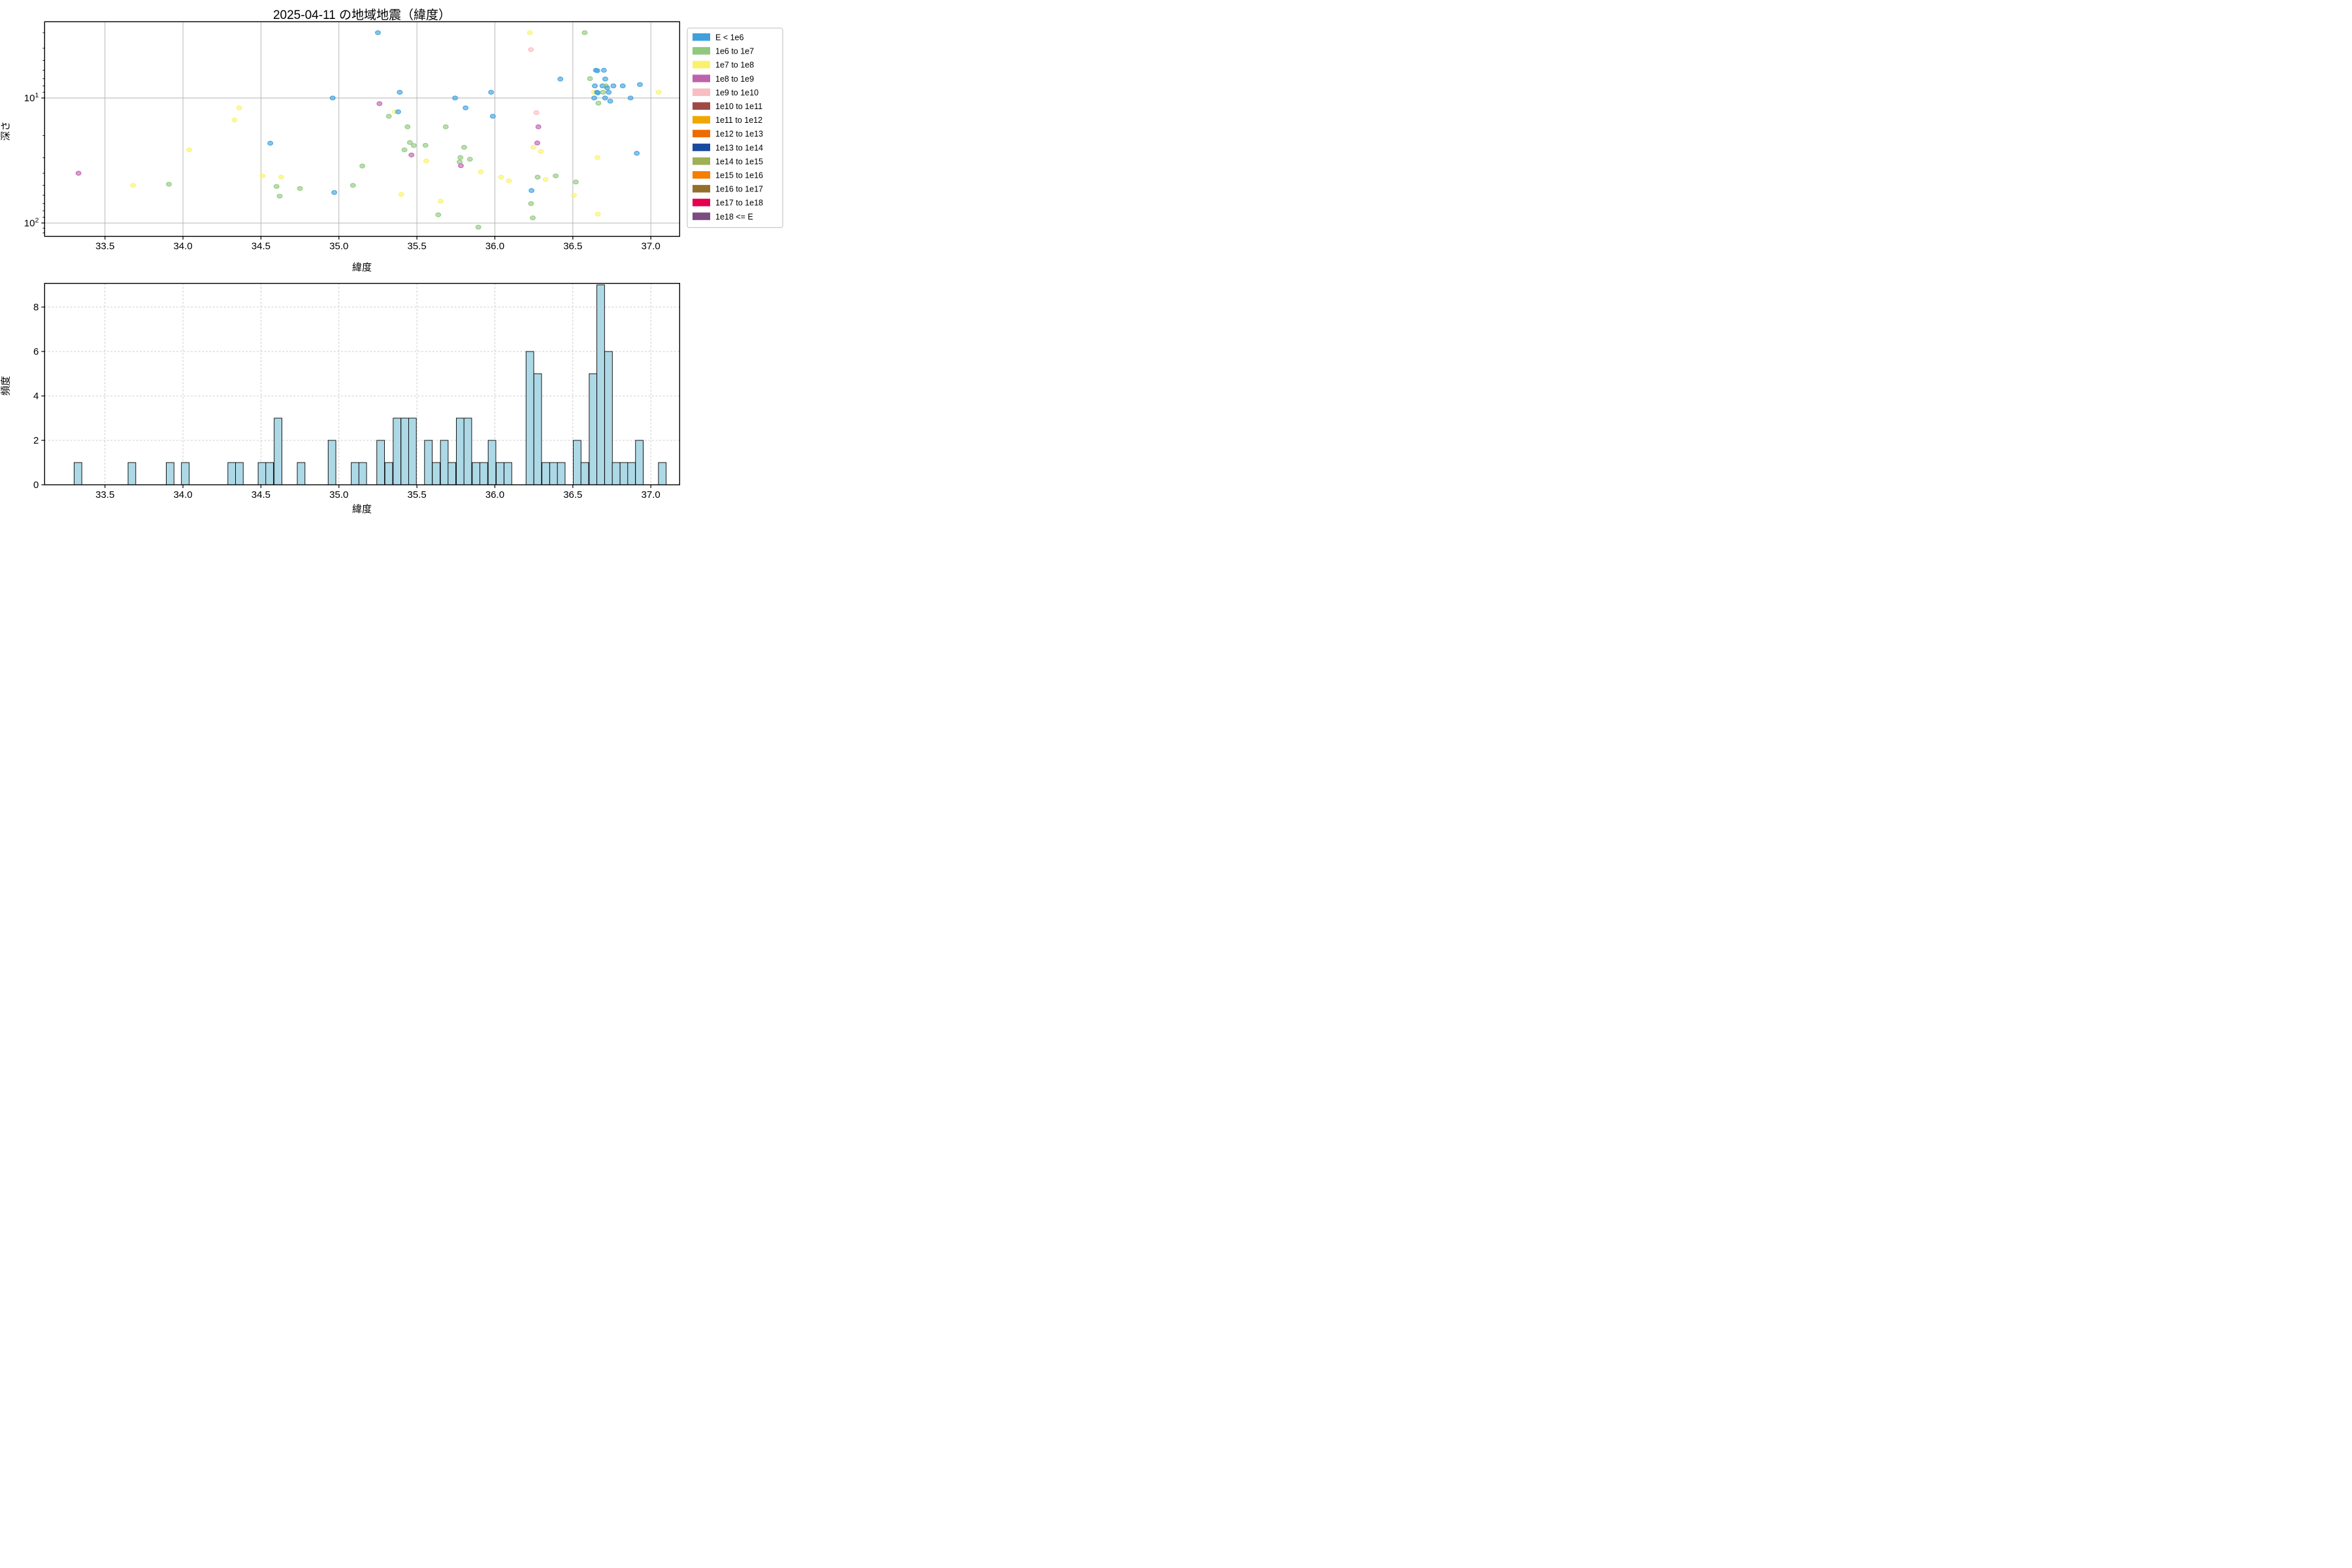 The image size is (2352, 1568). I want to click on x-tick-label: 34.0, so click(182, 246).